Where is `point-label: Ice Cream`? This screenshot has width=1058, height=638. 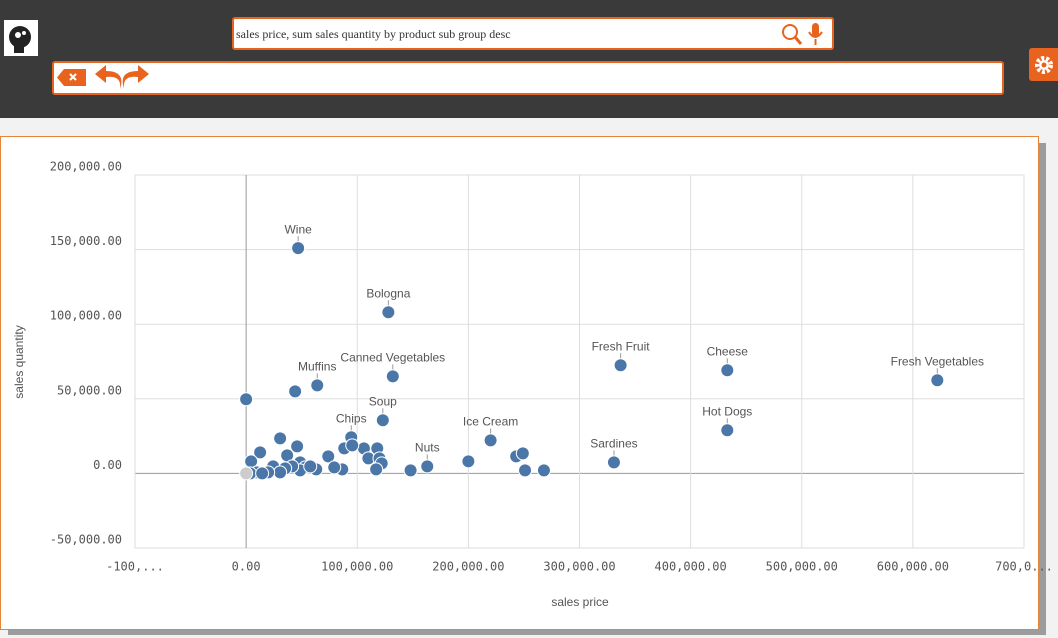
point-label: Ice Cream is located at coordinates (490, 422).